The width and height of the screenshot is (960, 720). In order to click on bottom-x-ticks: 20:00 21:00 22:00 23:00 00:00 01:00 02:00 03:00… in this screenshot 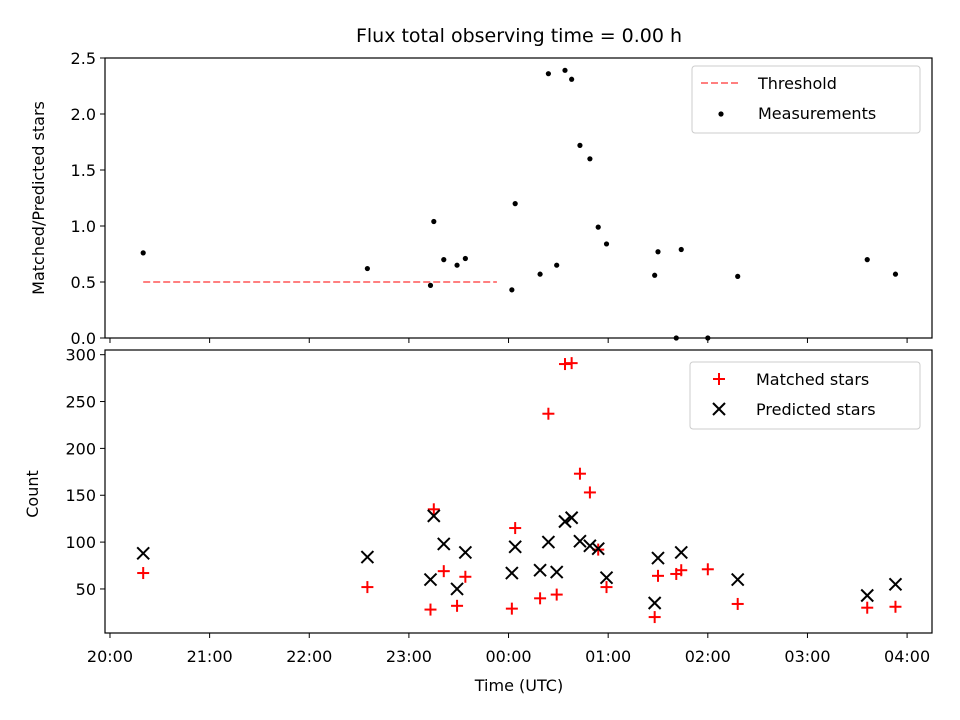, I will do `click(508, 649)`.